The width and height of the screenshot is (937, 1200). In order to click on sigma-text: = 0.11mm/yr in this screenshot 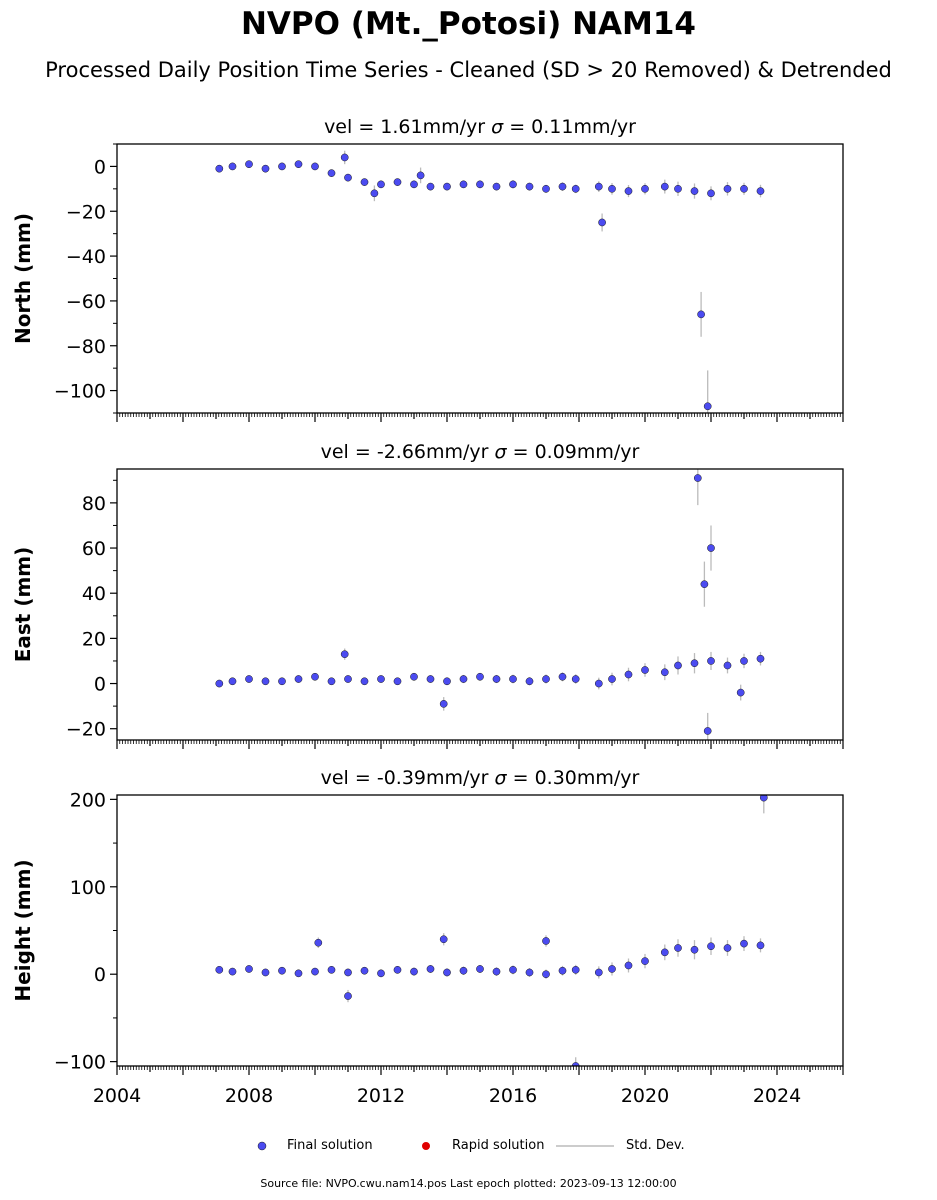, I will do `click(572, 127)`.